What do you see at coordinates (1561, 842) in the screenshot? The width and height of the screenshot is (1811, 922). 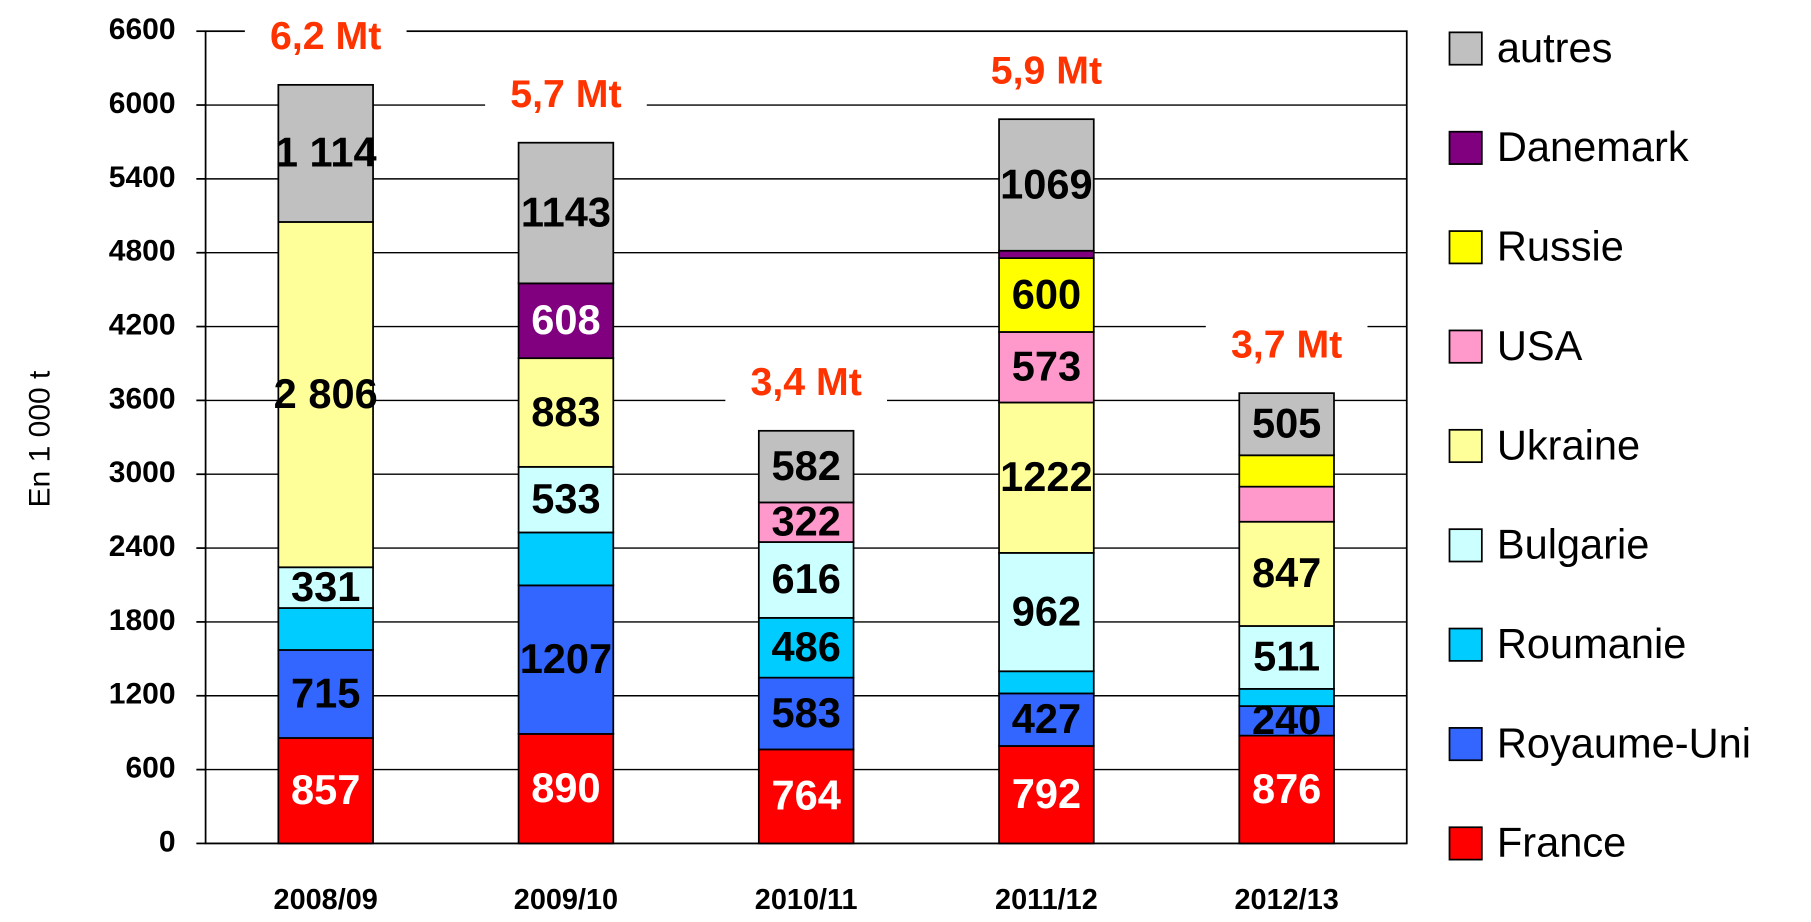 I see `legend-label: France` at bounding box center [1561, 842].